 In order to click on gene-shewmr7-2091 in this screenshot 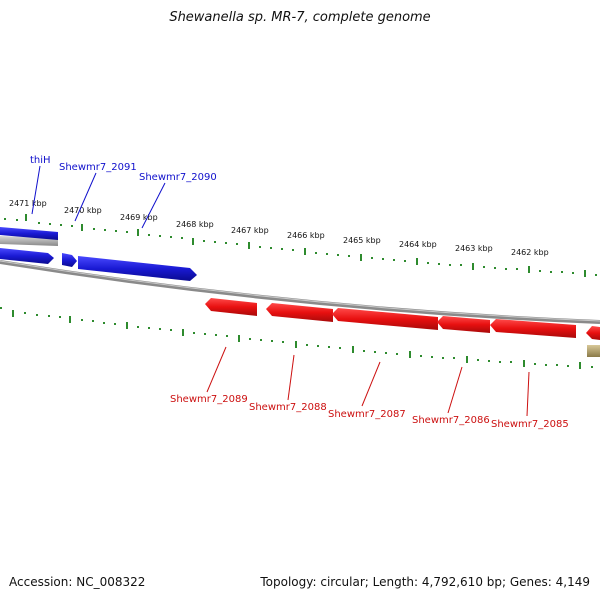, I will do `click(69, 260)`.